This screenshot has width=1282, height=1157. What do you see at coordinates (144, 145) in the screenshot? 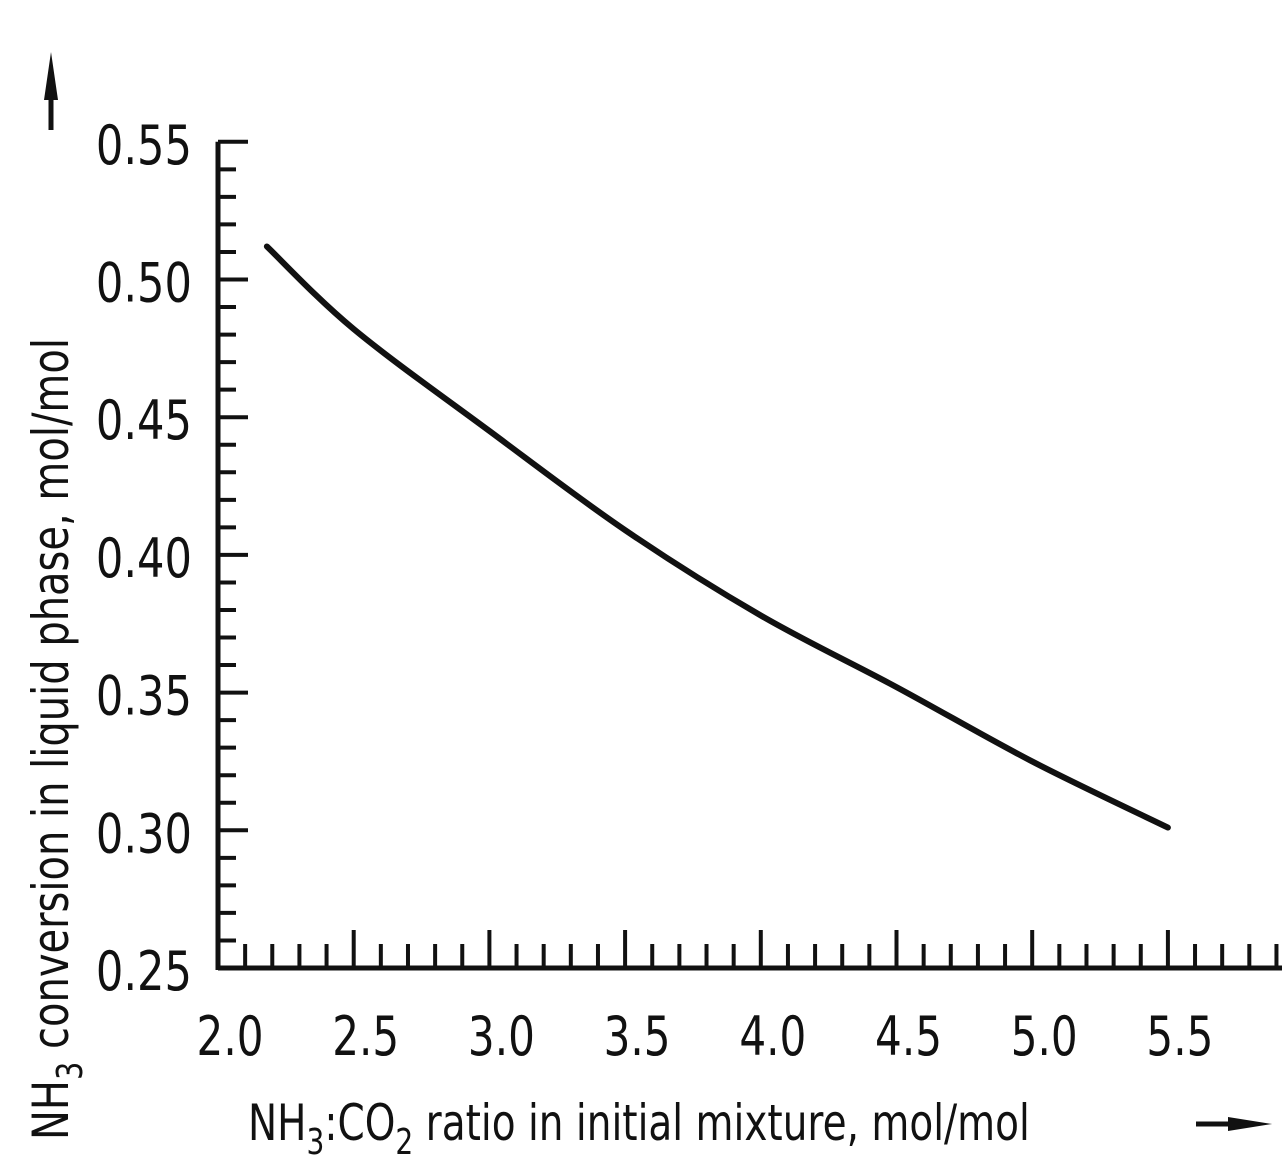
I see `y-tick-label: 0.55` at bounding box center [144, 145].